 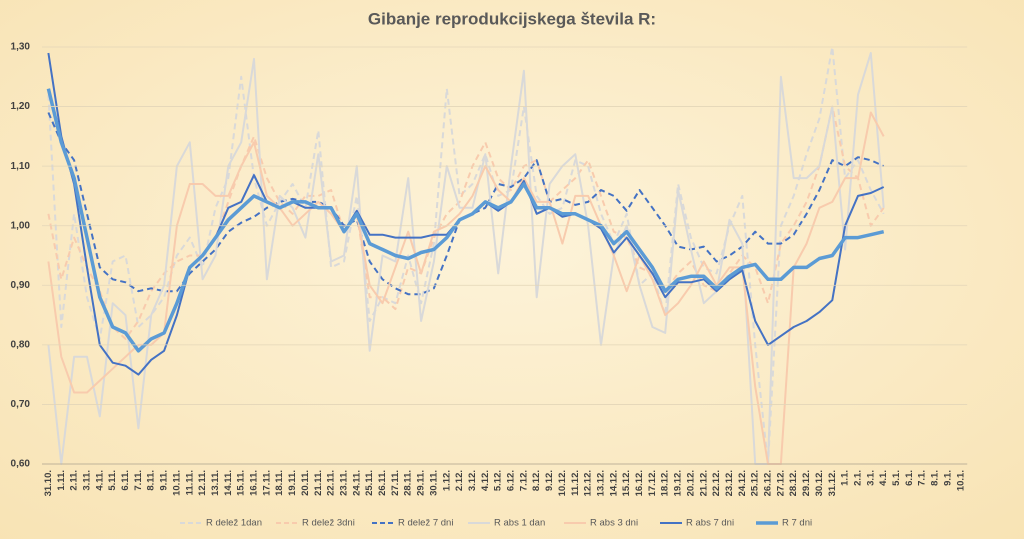 I want to click on y-tick-label: 0,90, so click(x=21, y=285).